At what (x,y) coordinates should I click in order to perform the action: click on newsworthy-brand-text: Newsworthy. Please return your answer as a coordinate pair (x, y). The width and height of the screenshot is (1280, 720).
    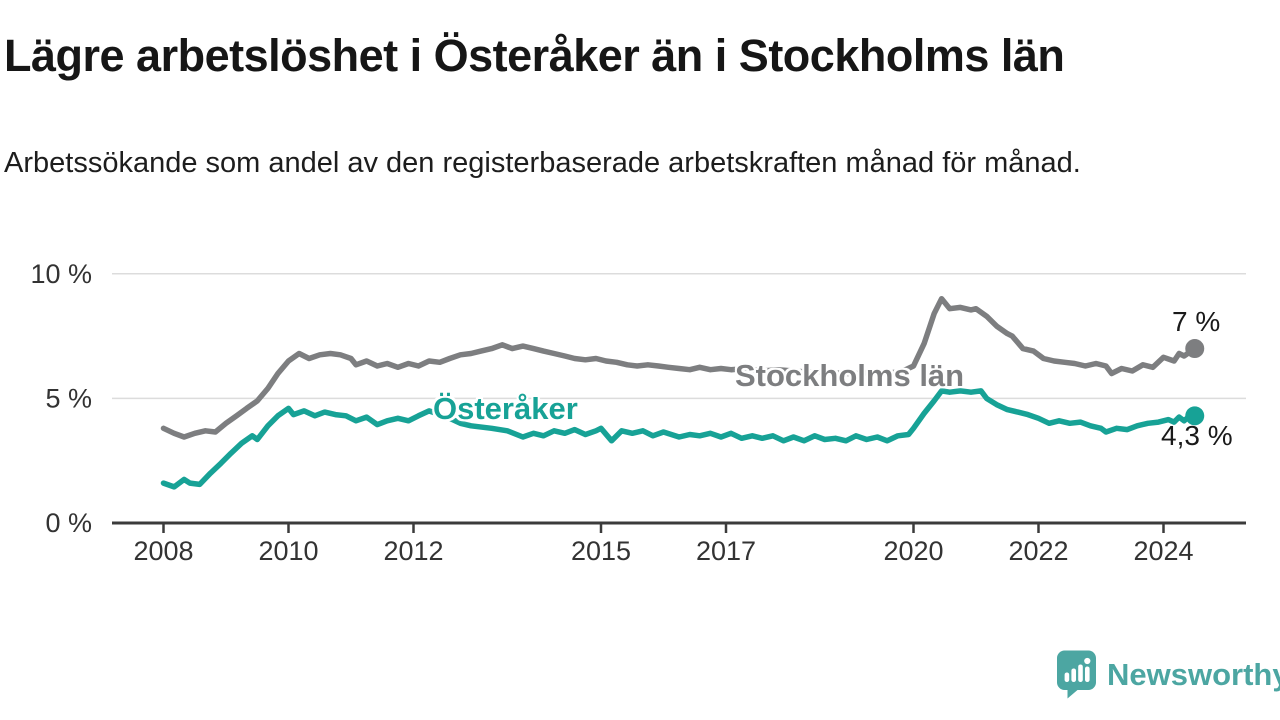
    Looking at the image, I should click on (1193, 674).